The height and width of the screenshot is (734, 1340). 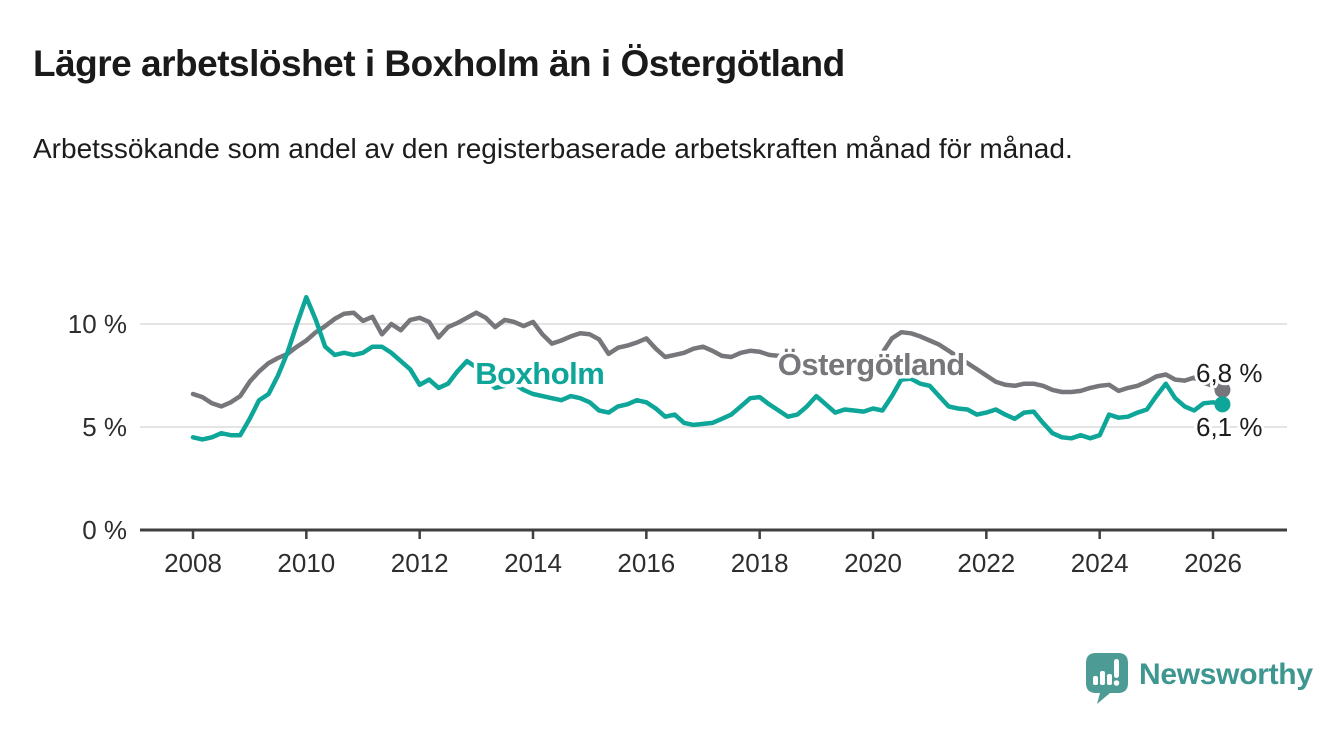 I want to click on x-axis-label: 2014, so click(x=533, y=563).